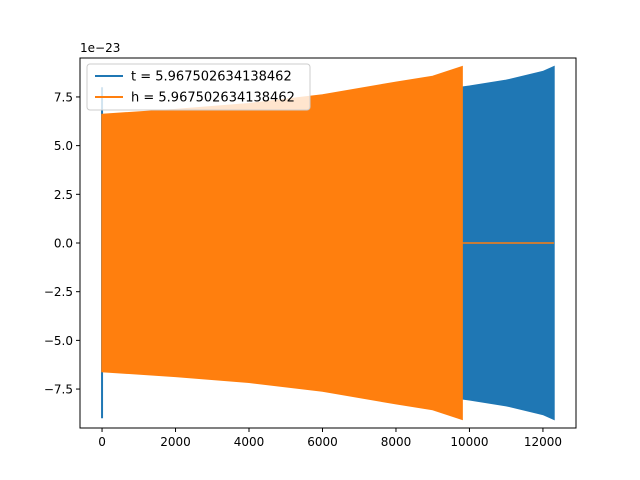 The height and width of the screenshot is (480, 640). I want to click on x-axis: 0 2000 4000 6000 8000 10000 12000, so click(330, 438).